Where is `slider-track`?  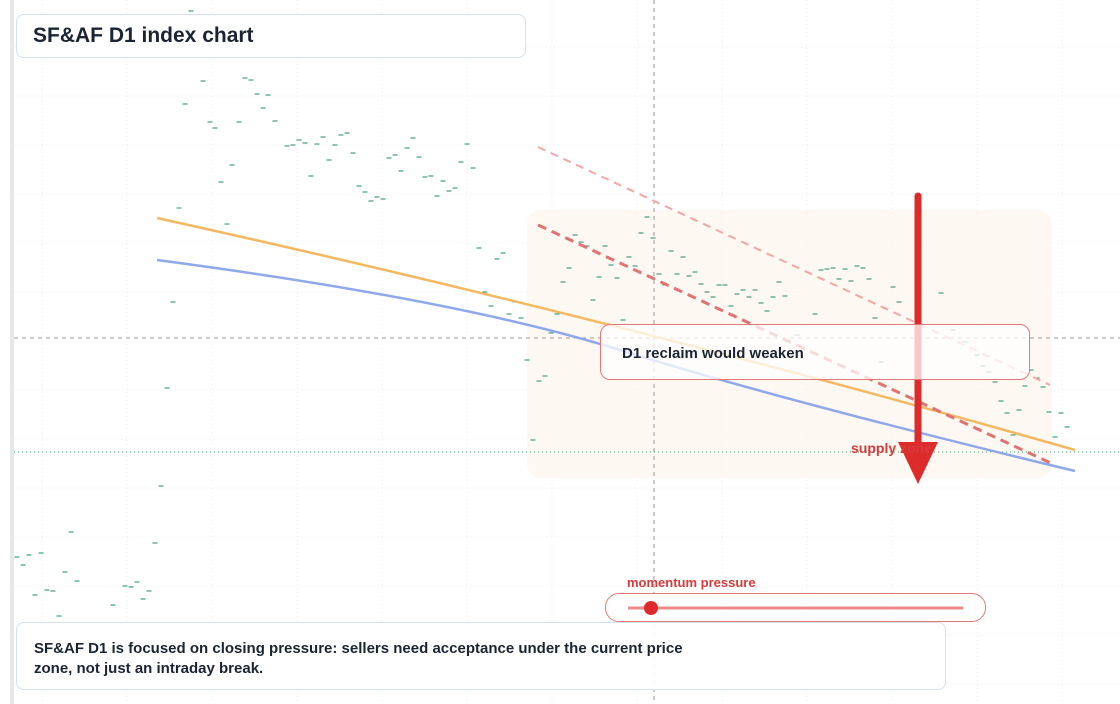 slider-track is located at coordinates (795, 608).